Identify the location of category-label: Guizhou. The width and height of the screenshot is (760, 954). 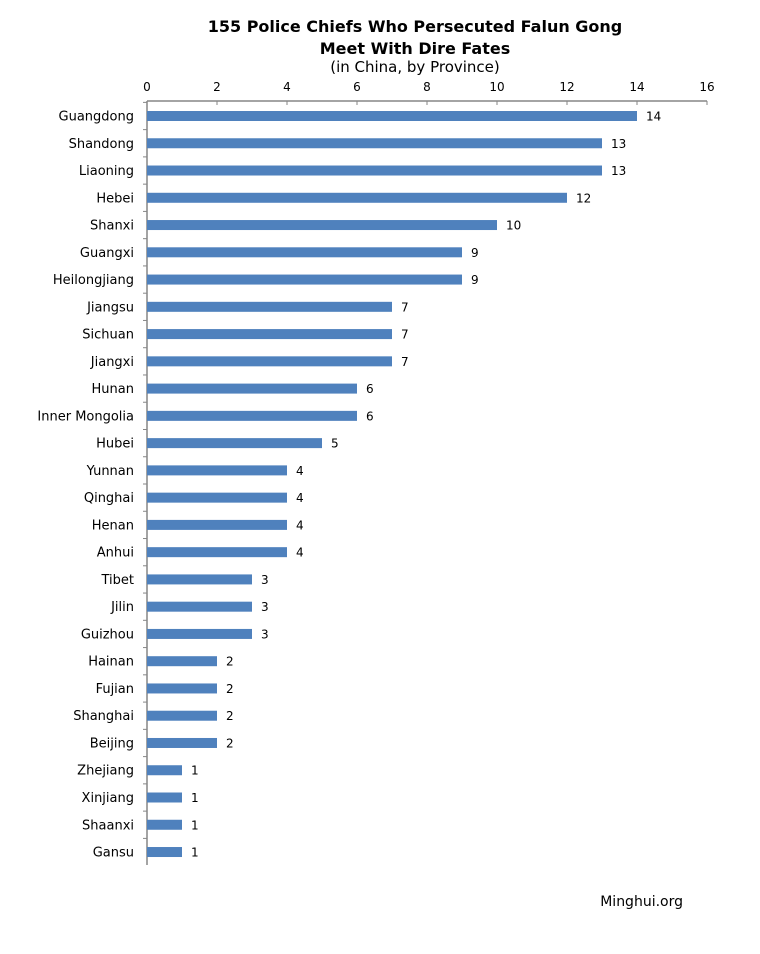
(107, 634).